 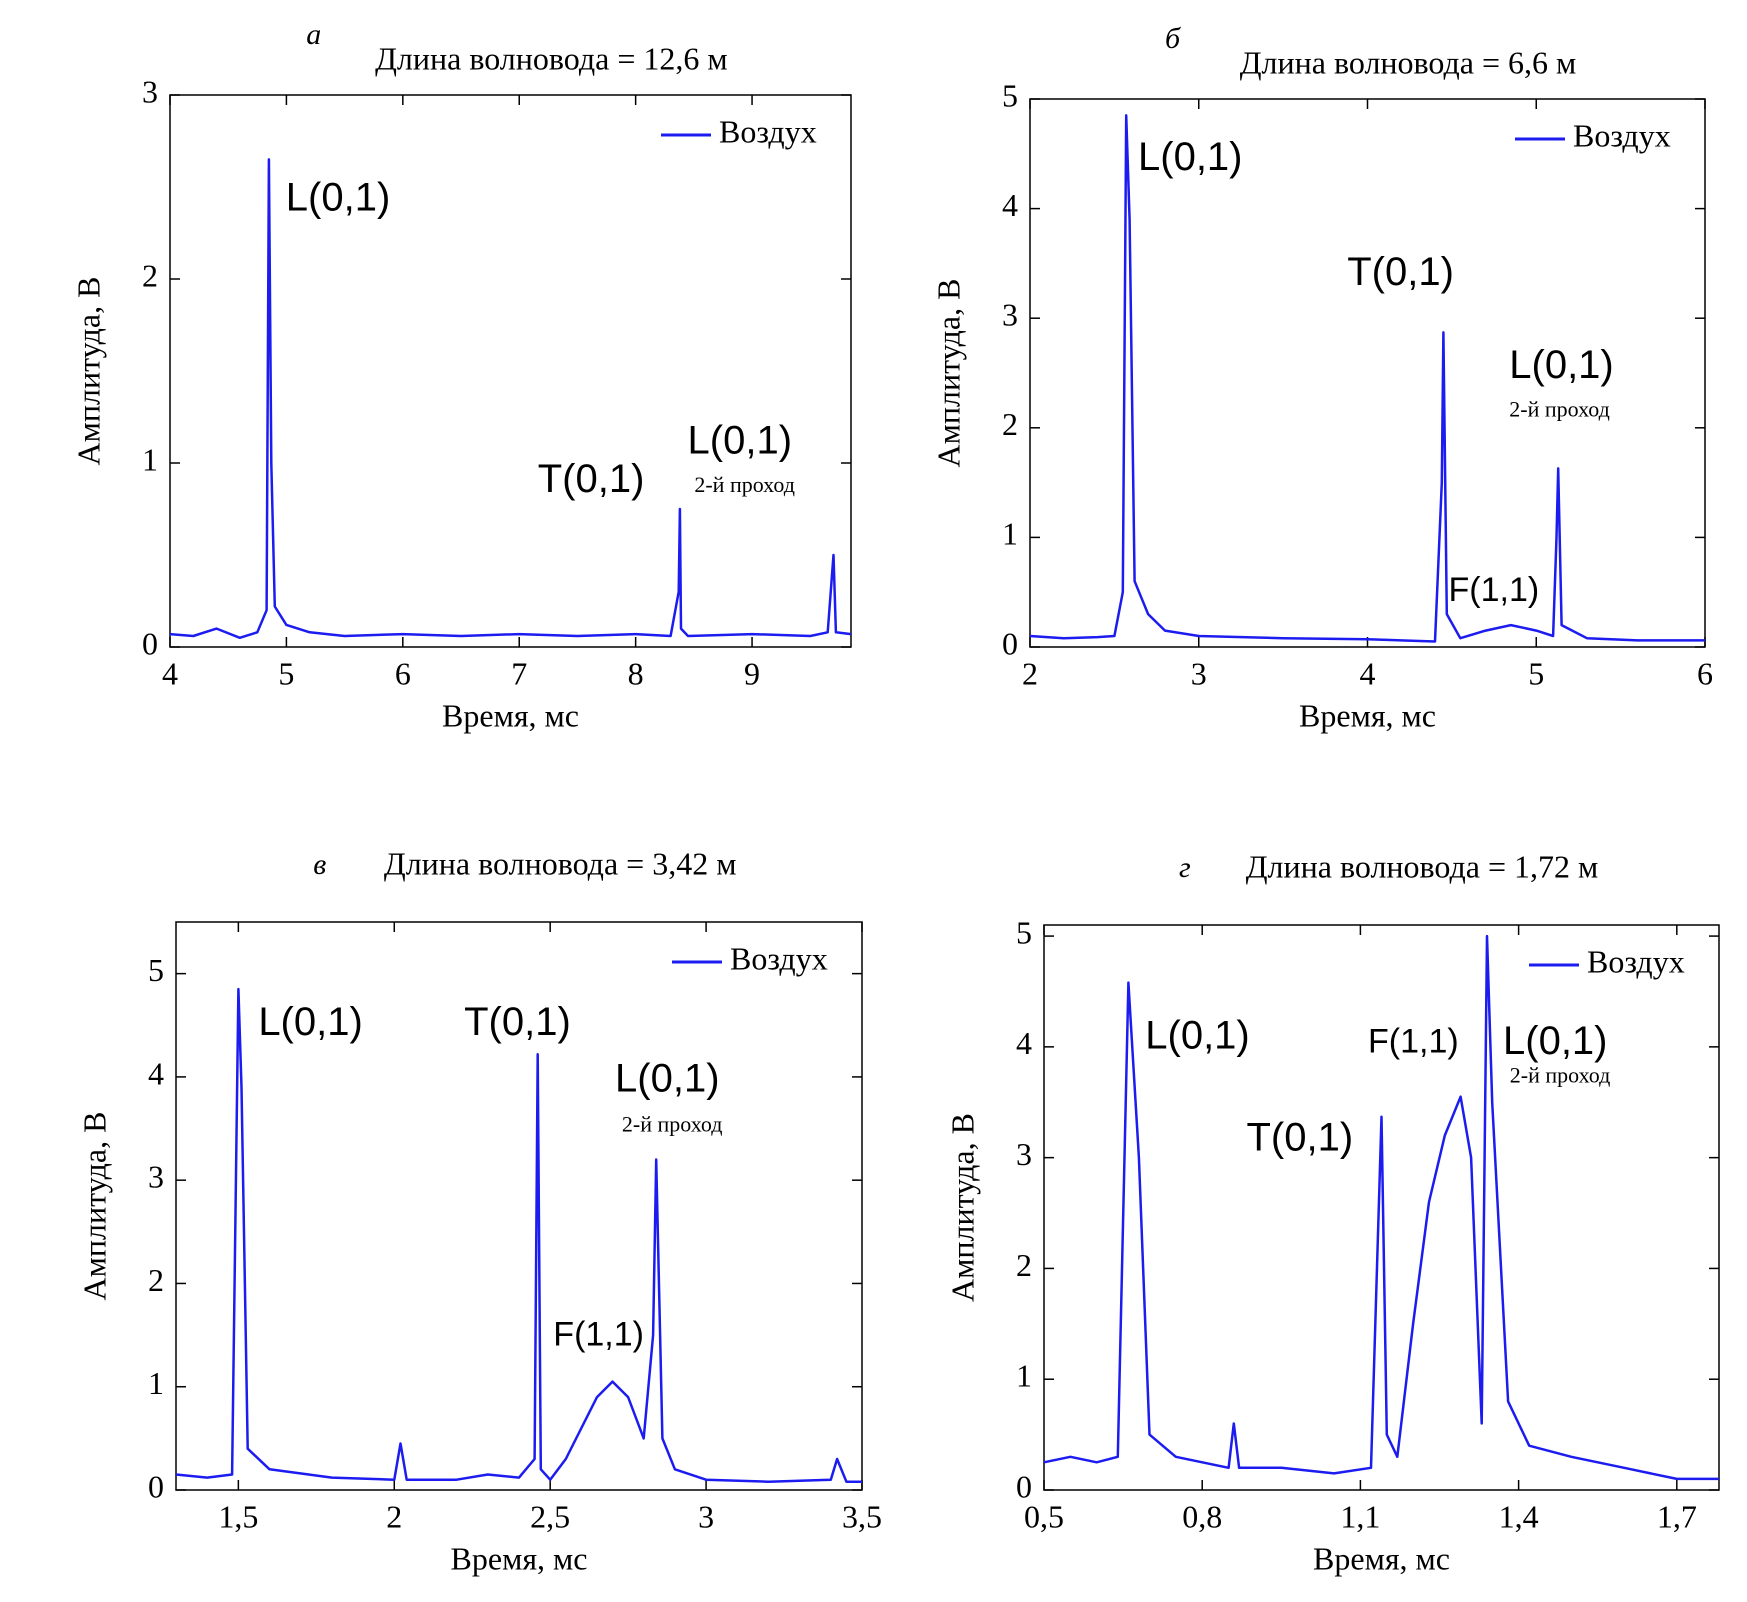 I want to click on x-tick-label: 3,5, so click(x=862, y=1516).